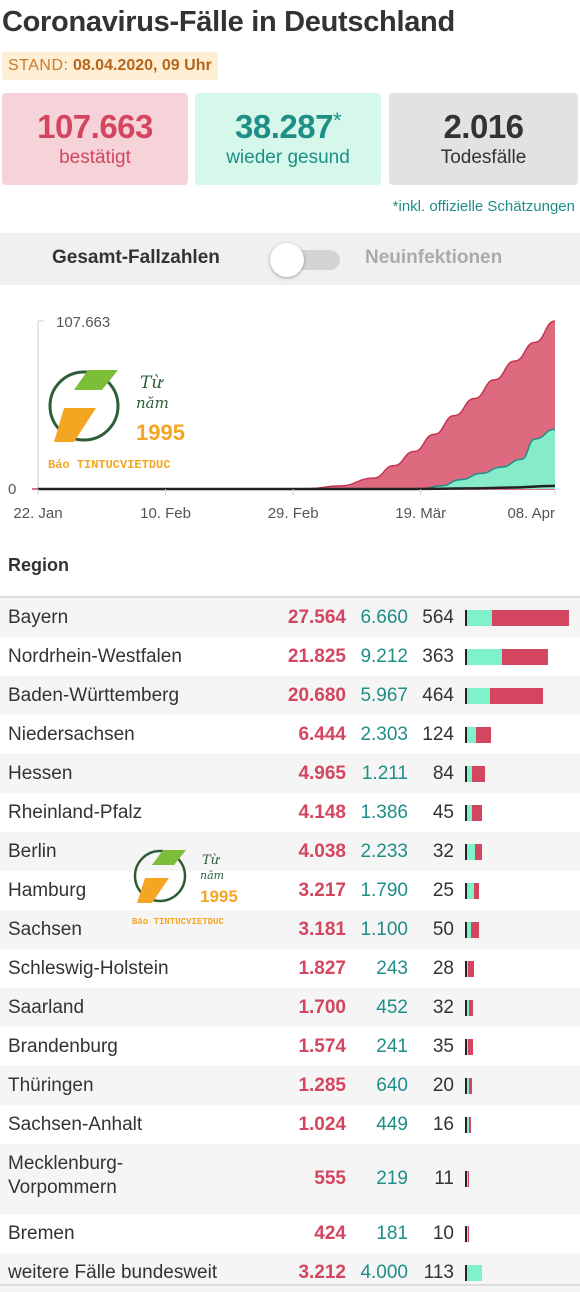 This screenshot has width=580, height=1292. Describe the element at coordinates (305, 260) in the screenshot. I see `view-toggle-switch` at that location.